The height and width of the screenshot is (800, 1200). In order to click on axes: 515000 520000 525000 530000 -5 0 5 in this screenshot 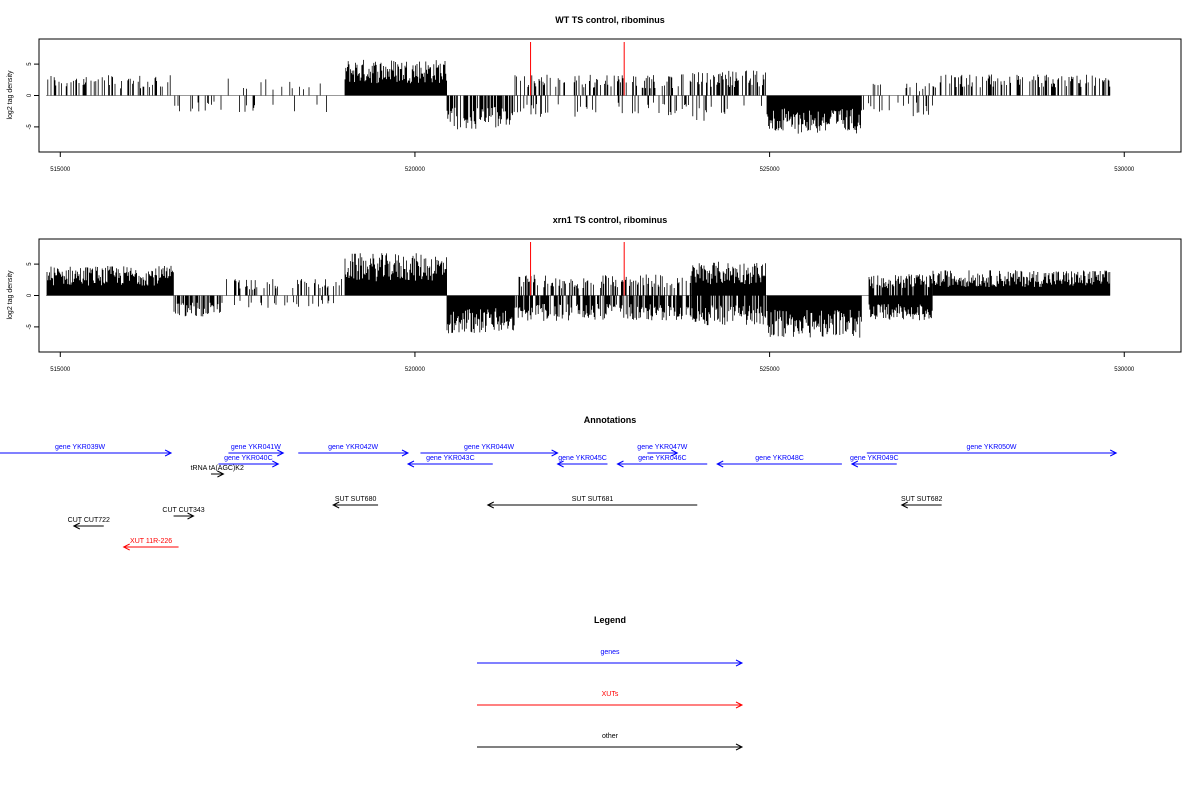, I will do `click(581, 317)`.